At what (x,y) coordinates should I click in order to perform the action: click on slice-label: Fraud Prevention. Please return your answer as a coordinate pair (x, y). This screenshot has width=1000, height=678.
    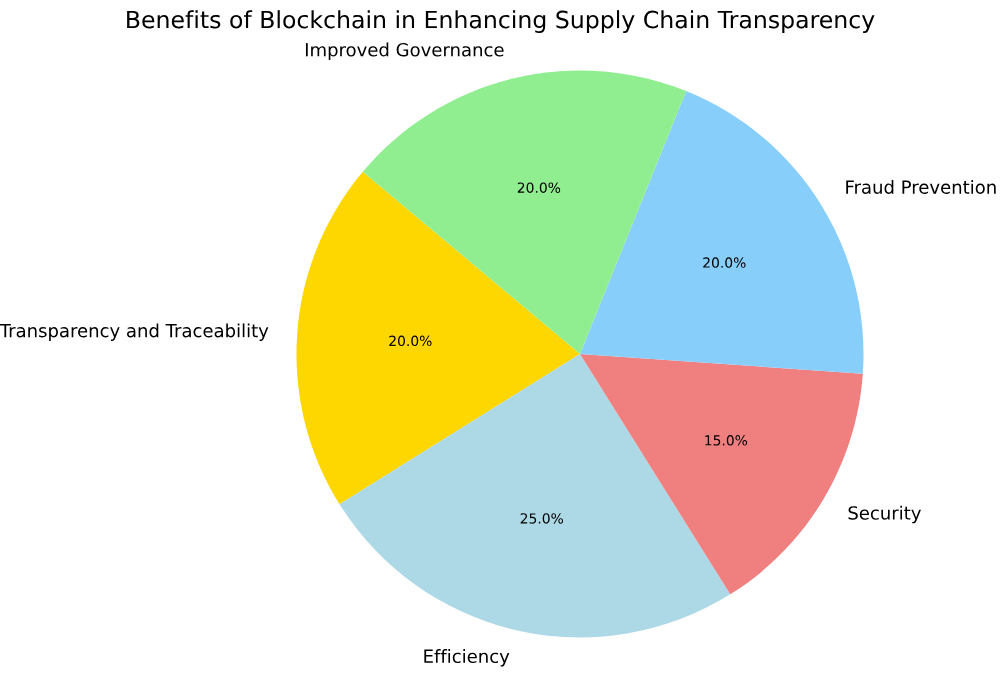
    Looking at the image, I should click on (921, 186).